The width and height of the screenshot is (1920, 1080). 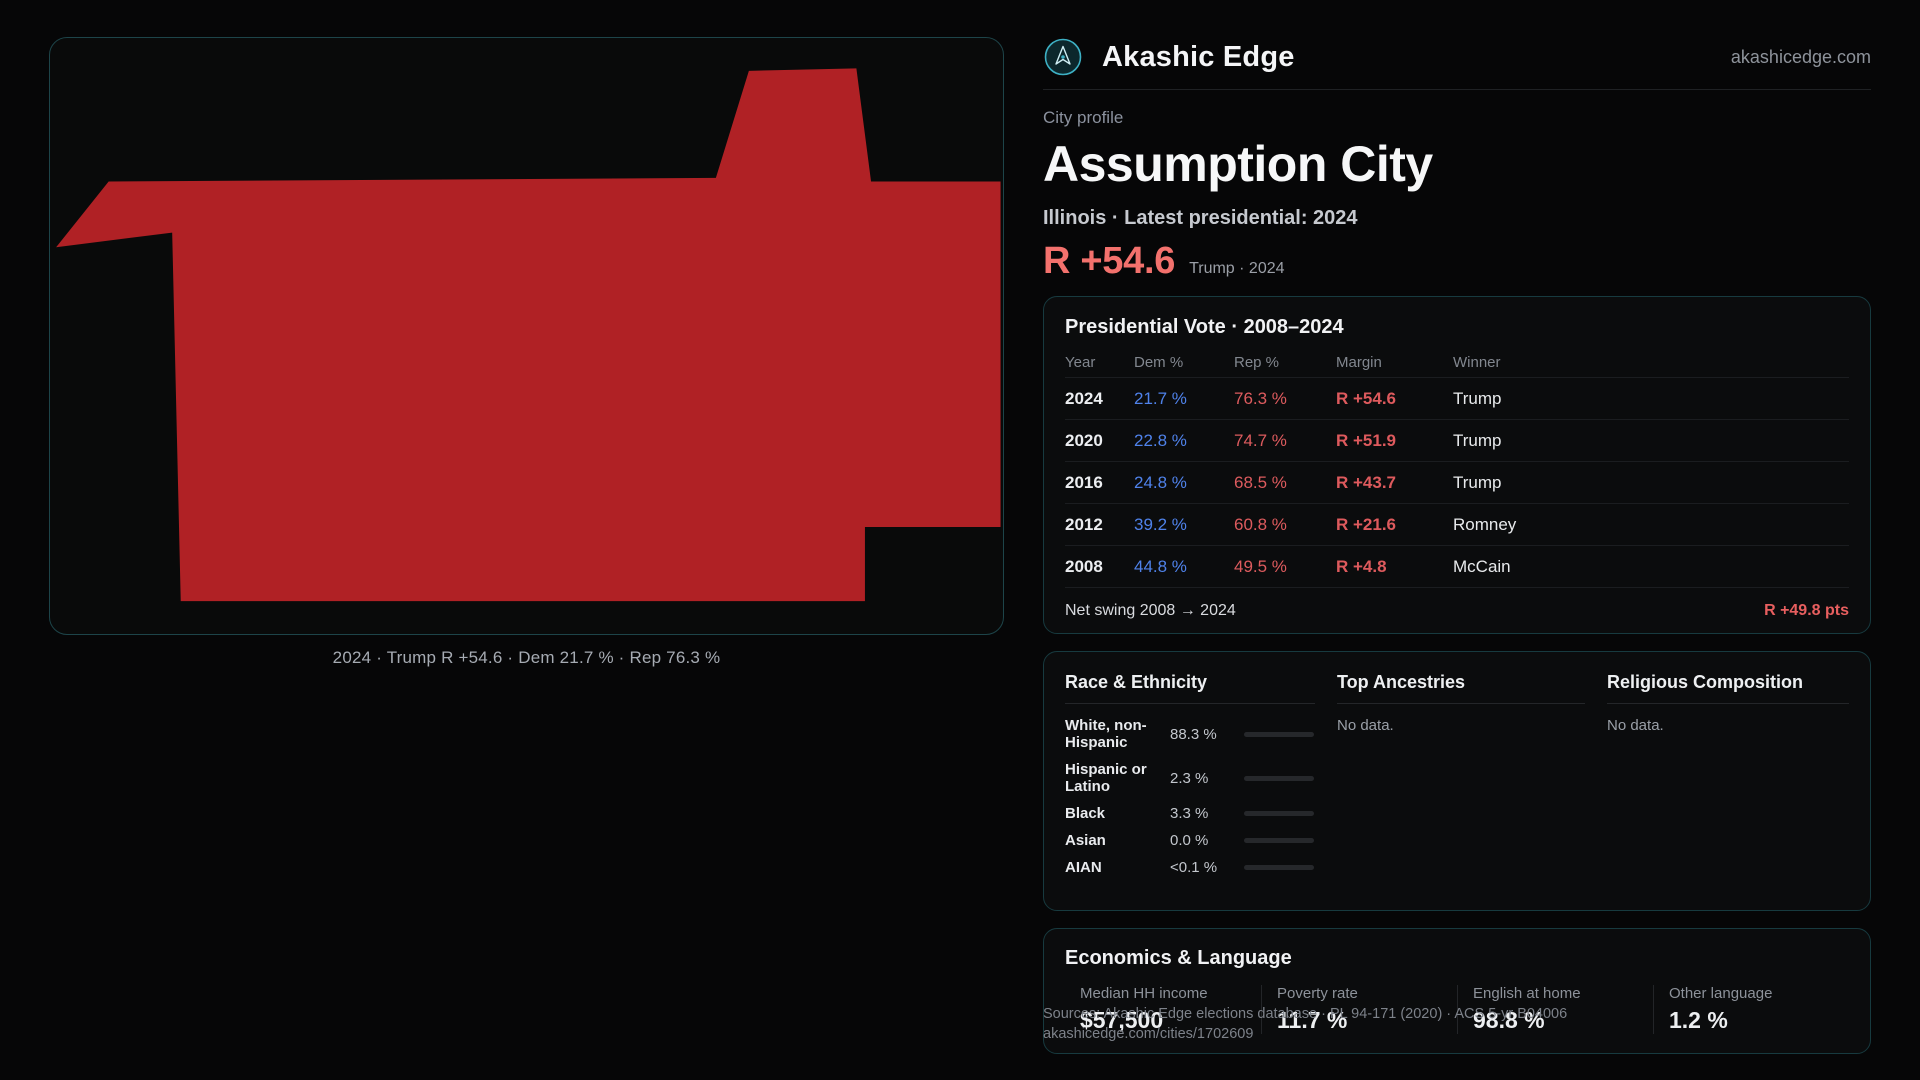 What do you see at coordinates (1366, 440) in the screenshot?
I see `vote-margin: R +51.9` at bounding box center [1366, 440].